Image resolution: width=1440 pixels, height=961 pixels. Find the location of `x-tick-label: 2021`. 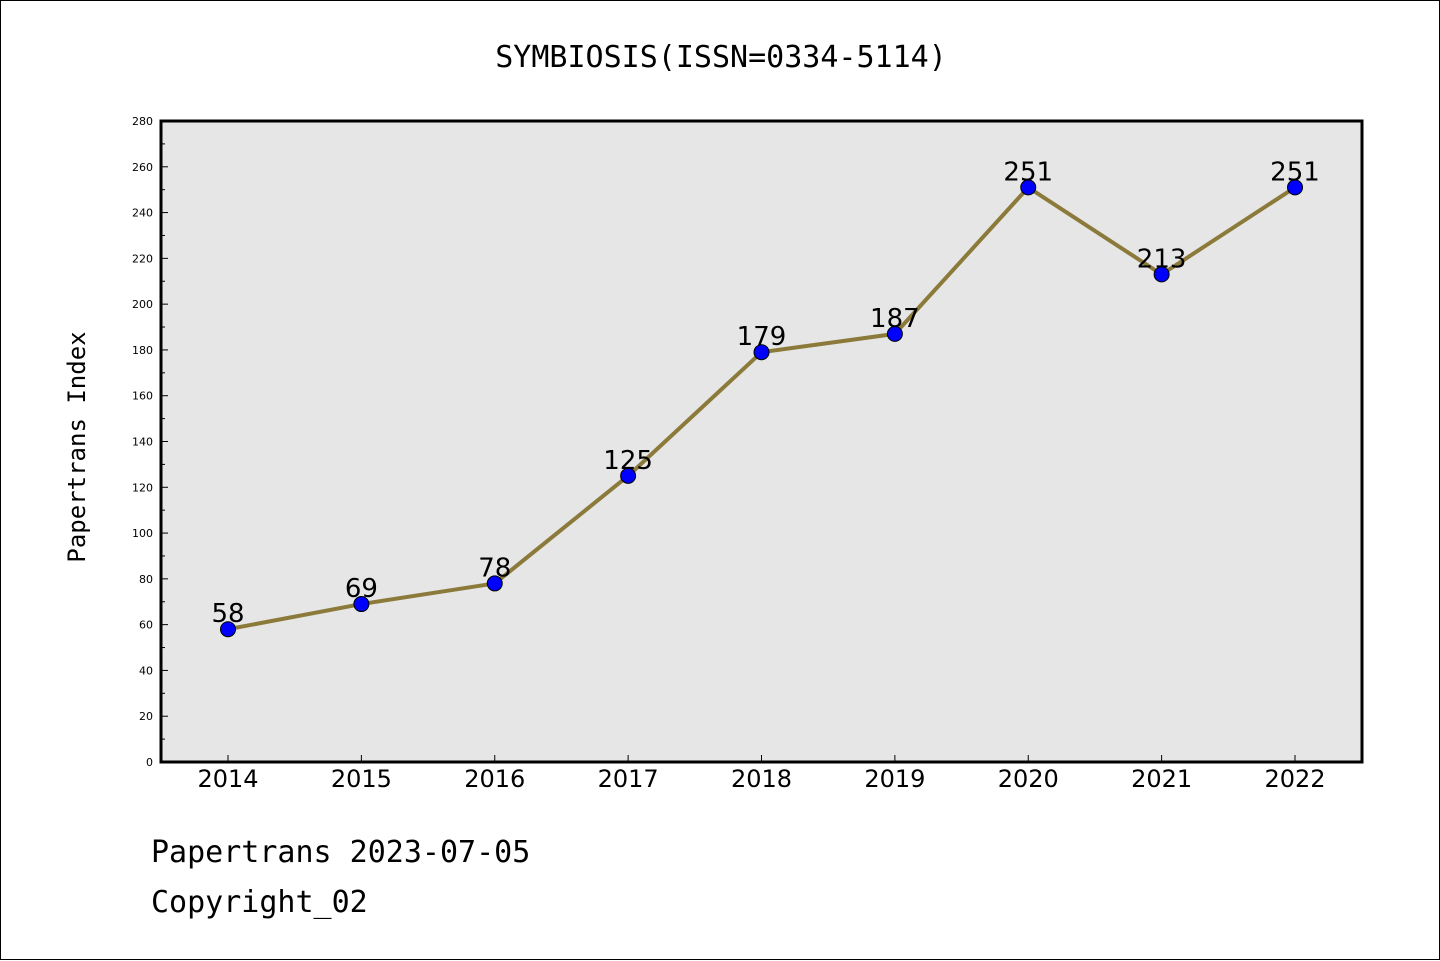

x-tick-label: 2021 is located at coordinates (1161, 779).